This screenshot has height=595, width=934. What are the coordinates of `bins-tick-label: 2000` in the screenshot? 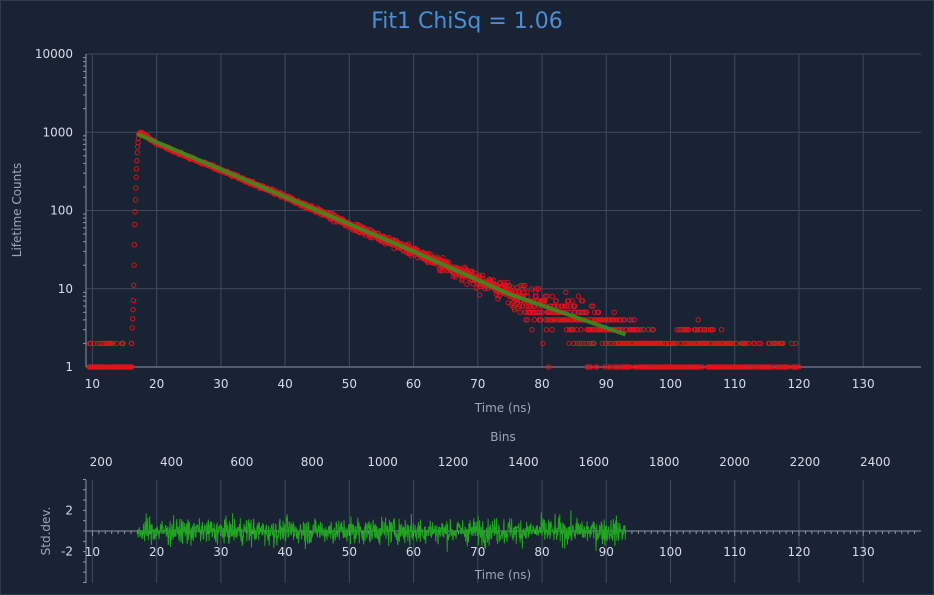 It's located at (734, 462).